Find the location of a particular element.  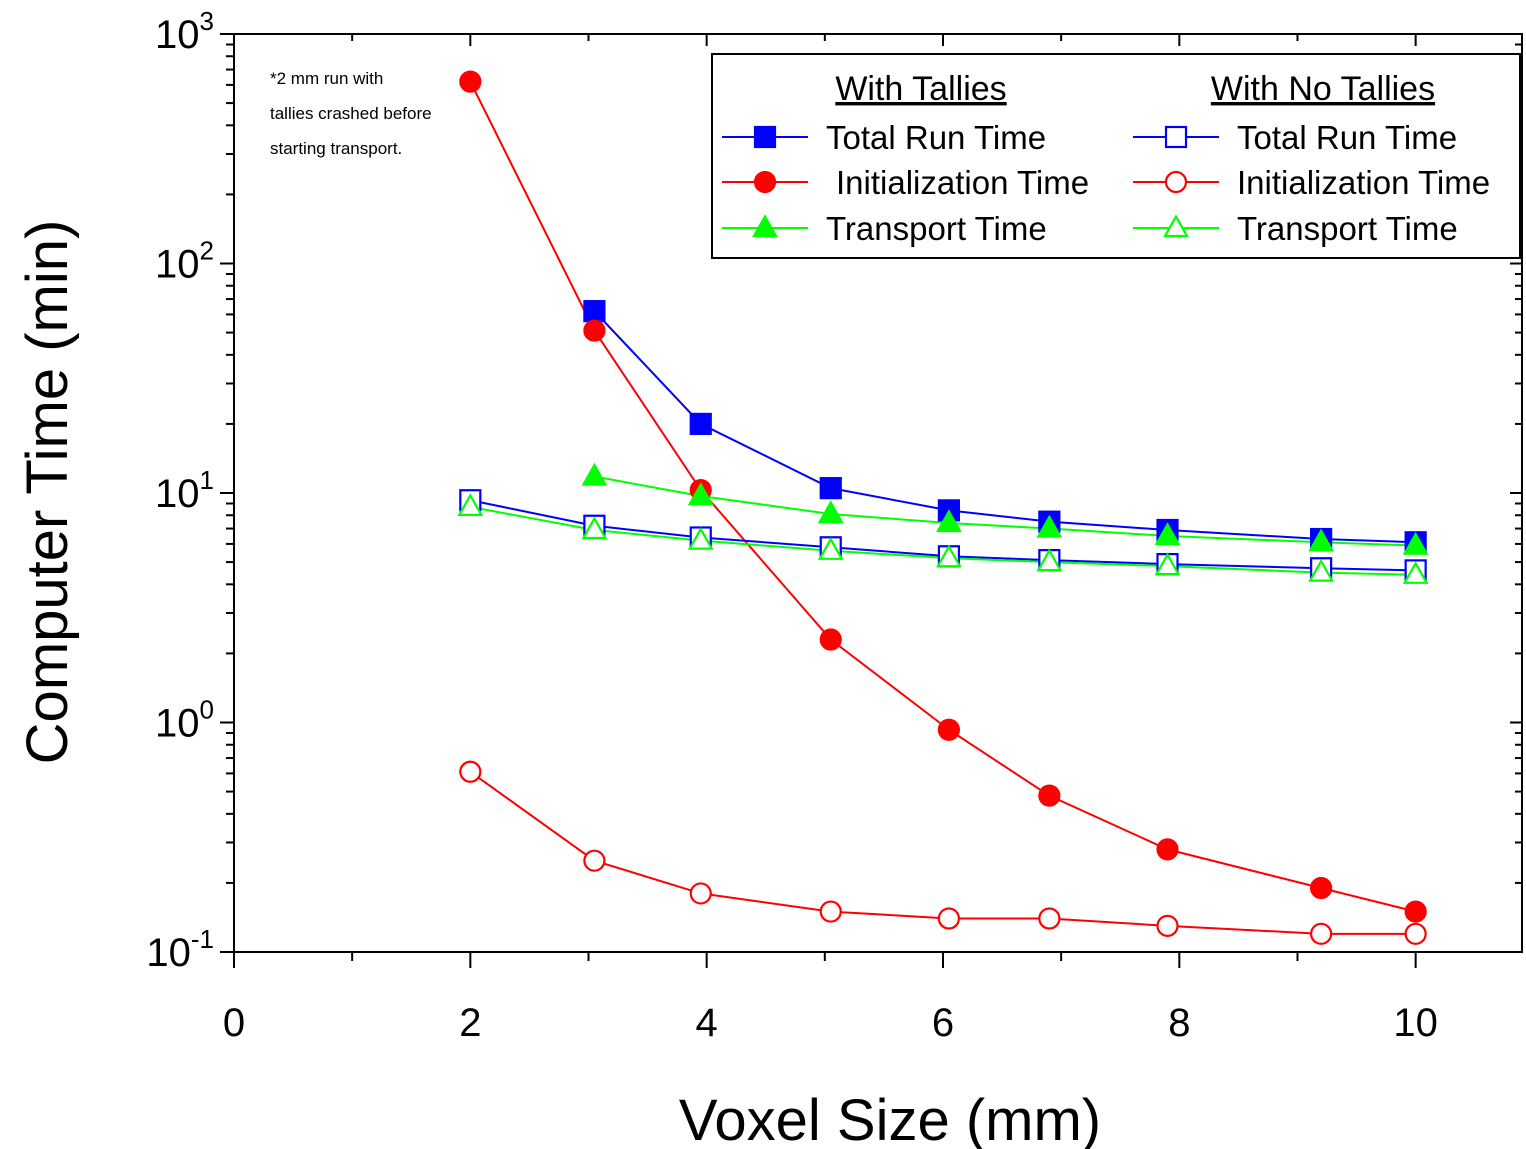

x-tick-label: 8 is located at coordinates (1179, 1023).